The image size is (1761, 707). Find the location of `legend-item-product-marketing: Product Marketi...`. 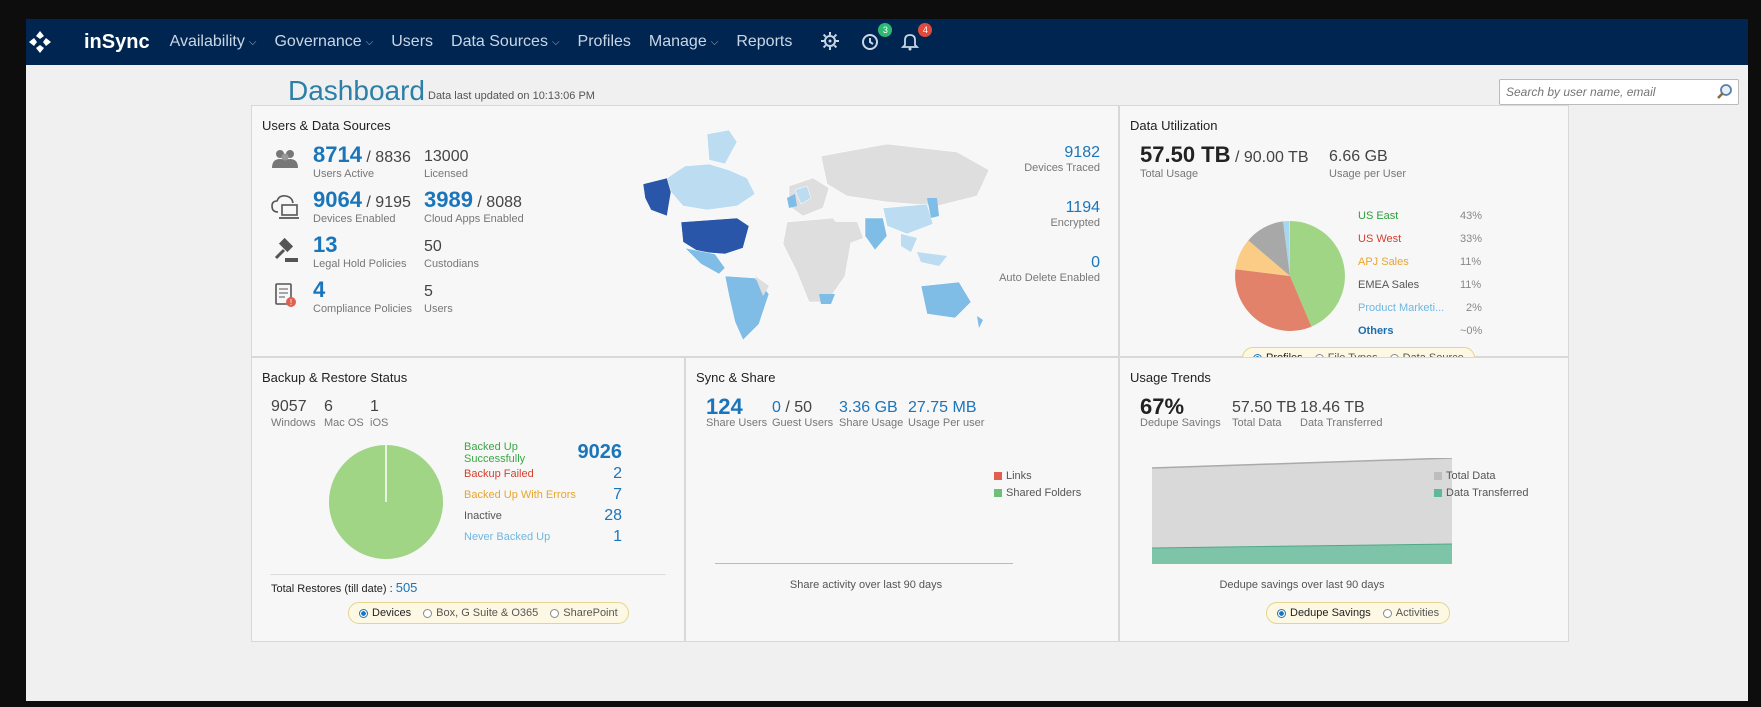

legend-item-product-marketing: Product Marketi... is located at coordinates (1401, 308).